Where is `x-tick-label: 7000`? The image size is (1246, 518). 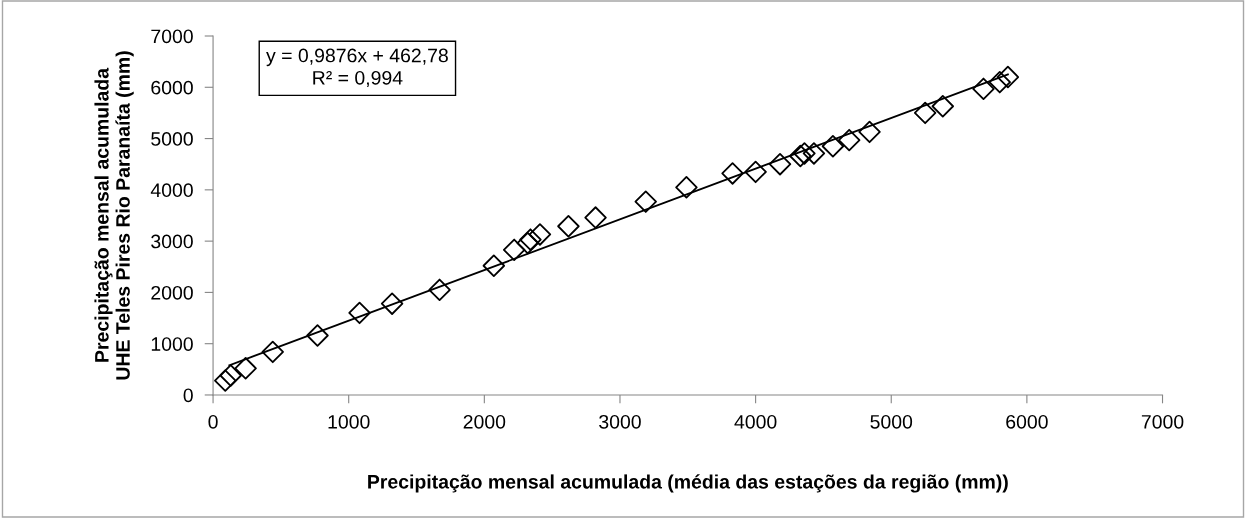 x-tick-label: 7000 is located at coordinates (1162, 421).